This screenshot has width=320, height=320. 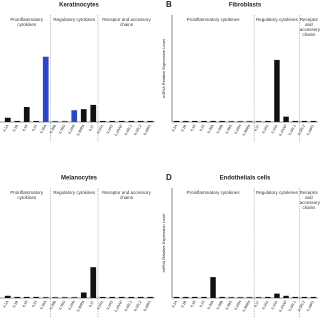 What do you see at coordinates (193, 128) in the screenshot?
I see `x-tick-label: IL18` at bounding box center [193, 128].